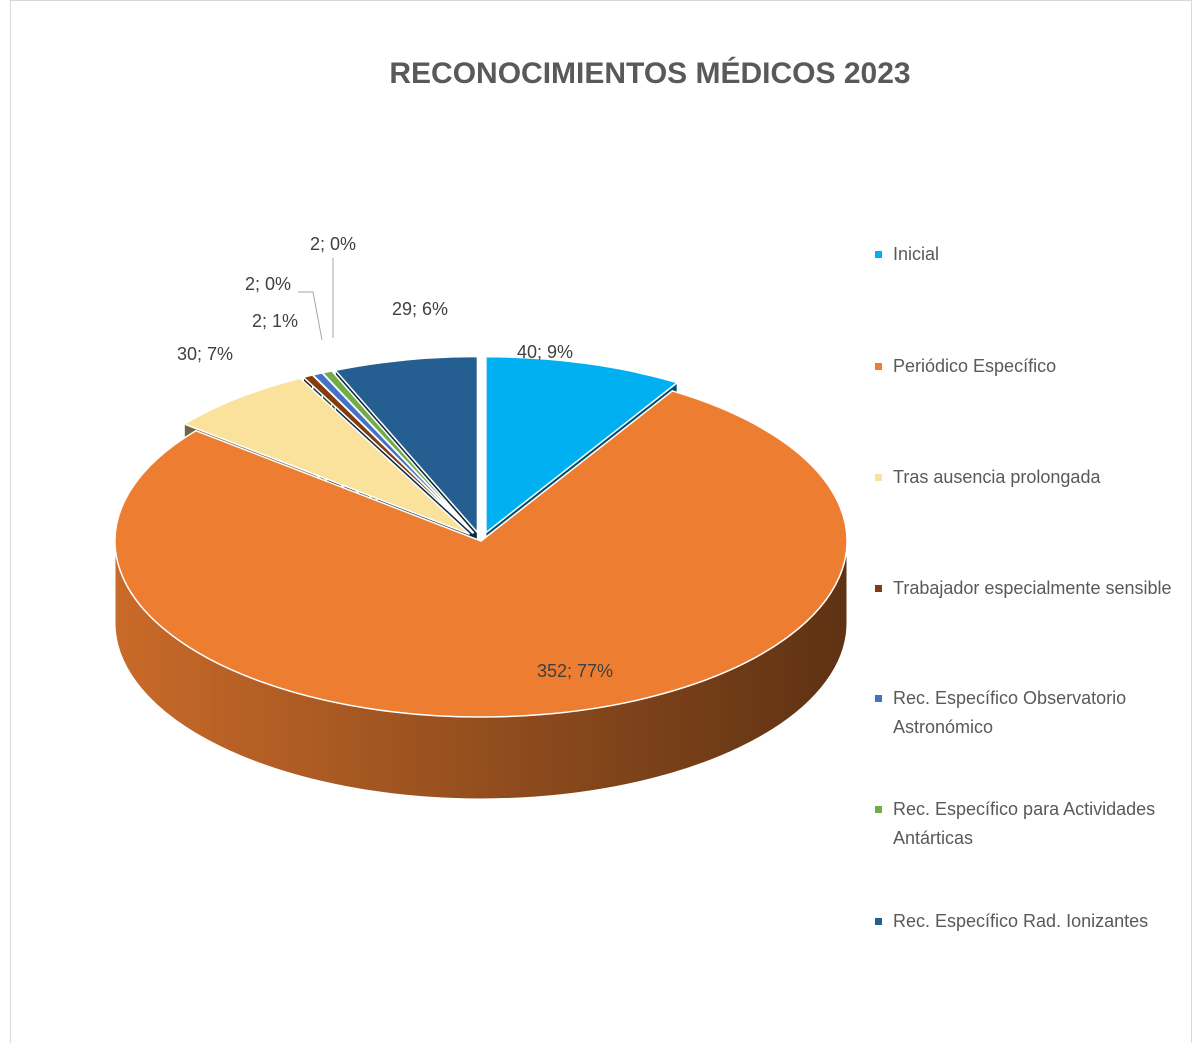 The image size is (1194, 1043). Describe the element at coordinates (916, 254) in the screenshot. I see `legend-label: Inicial` at that location.